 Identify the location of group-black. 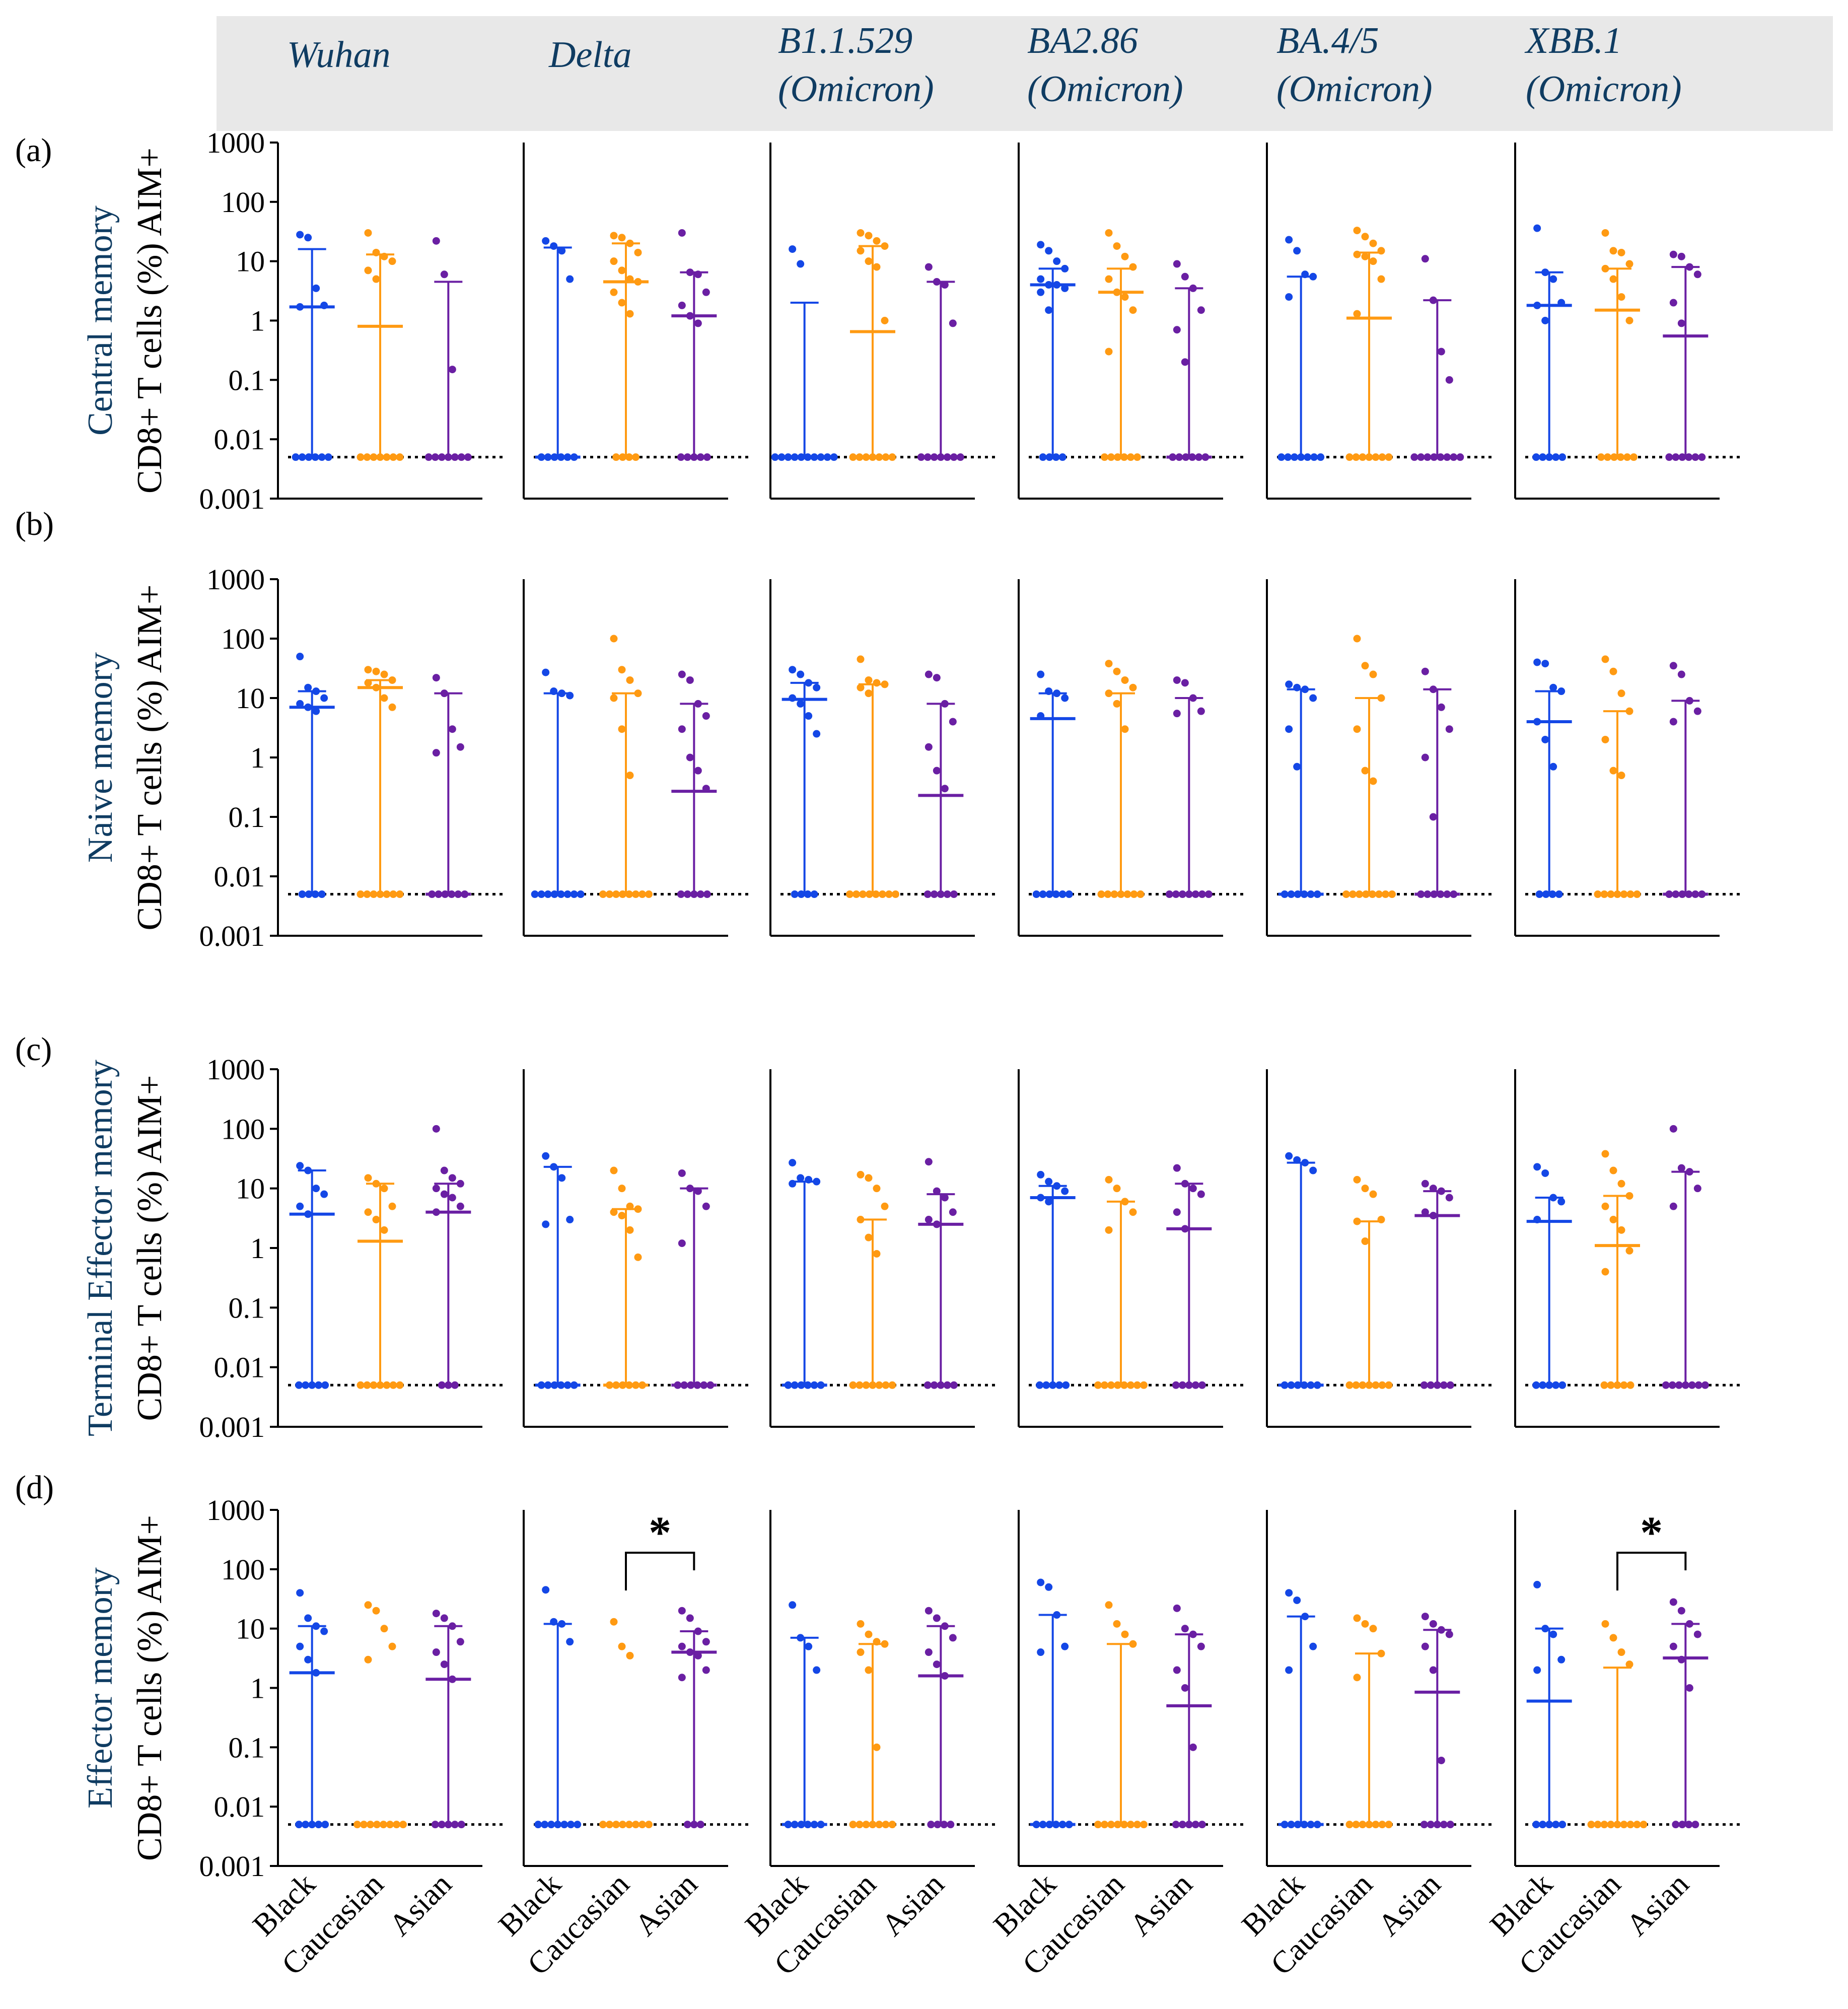
(1549, 342).